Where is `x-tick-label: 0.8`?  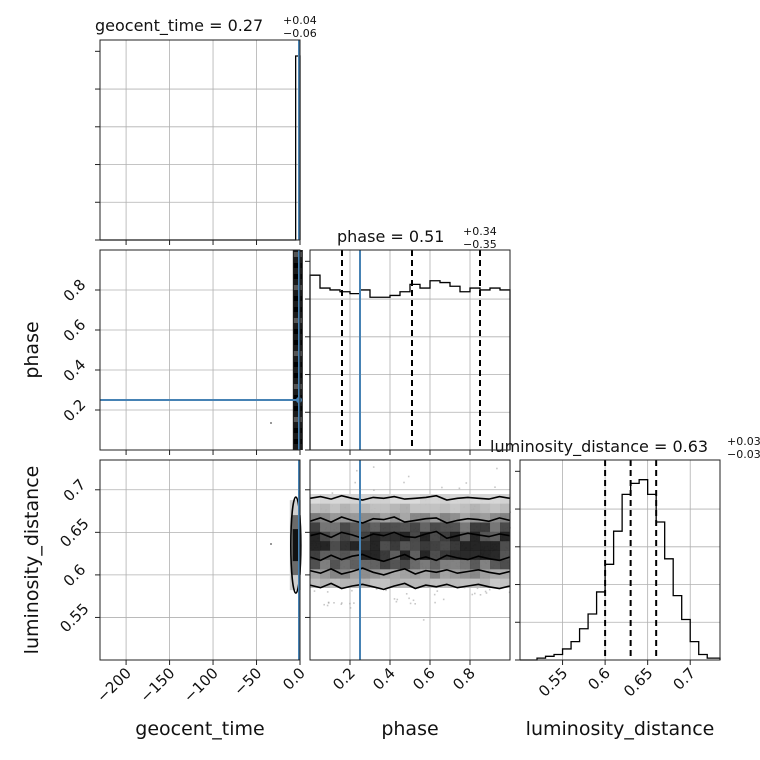 x-tick-label: 0.8 is located at coordinates (464, 679).